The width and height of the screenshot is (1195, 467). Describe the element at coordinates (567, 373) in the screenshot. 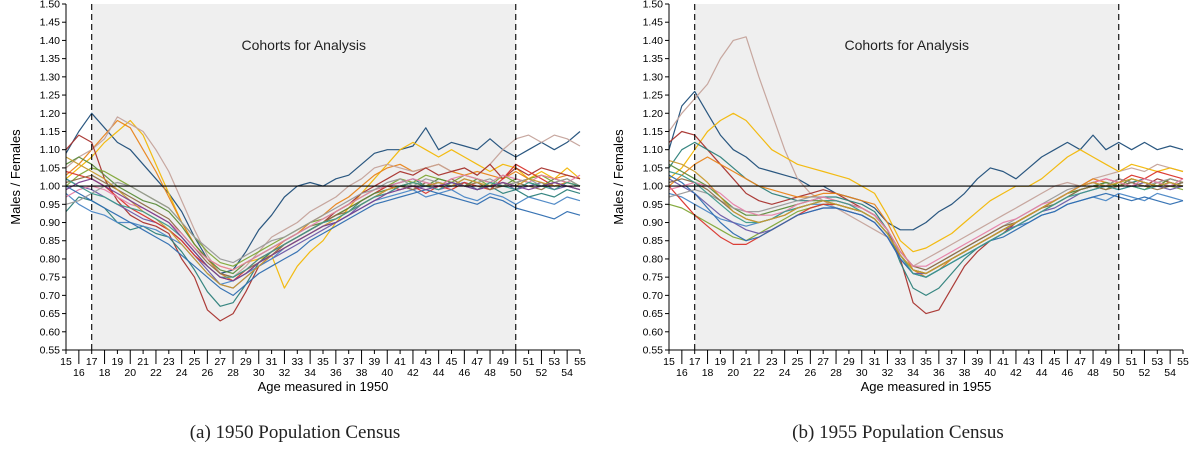

I see `x-tick-label: 54` at that location.